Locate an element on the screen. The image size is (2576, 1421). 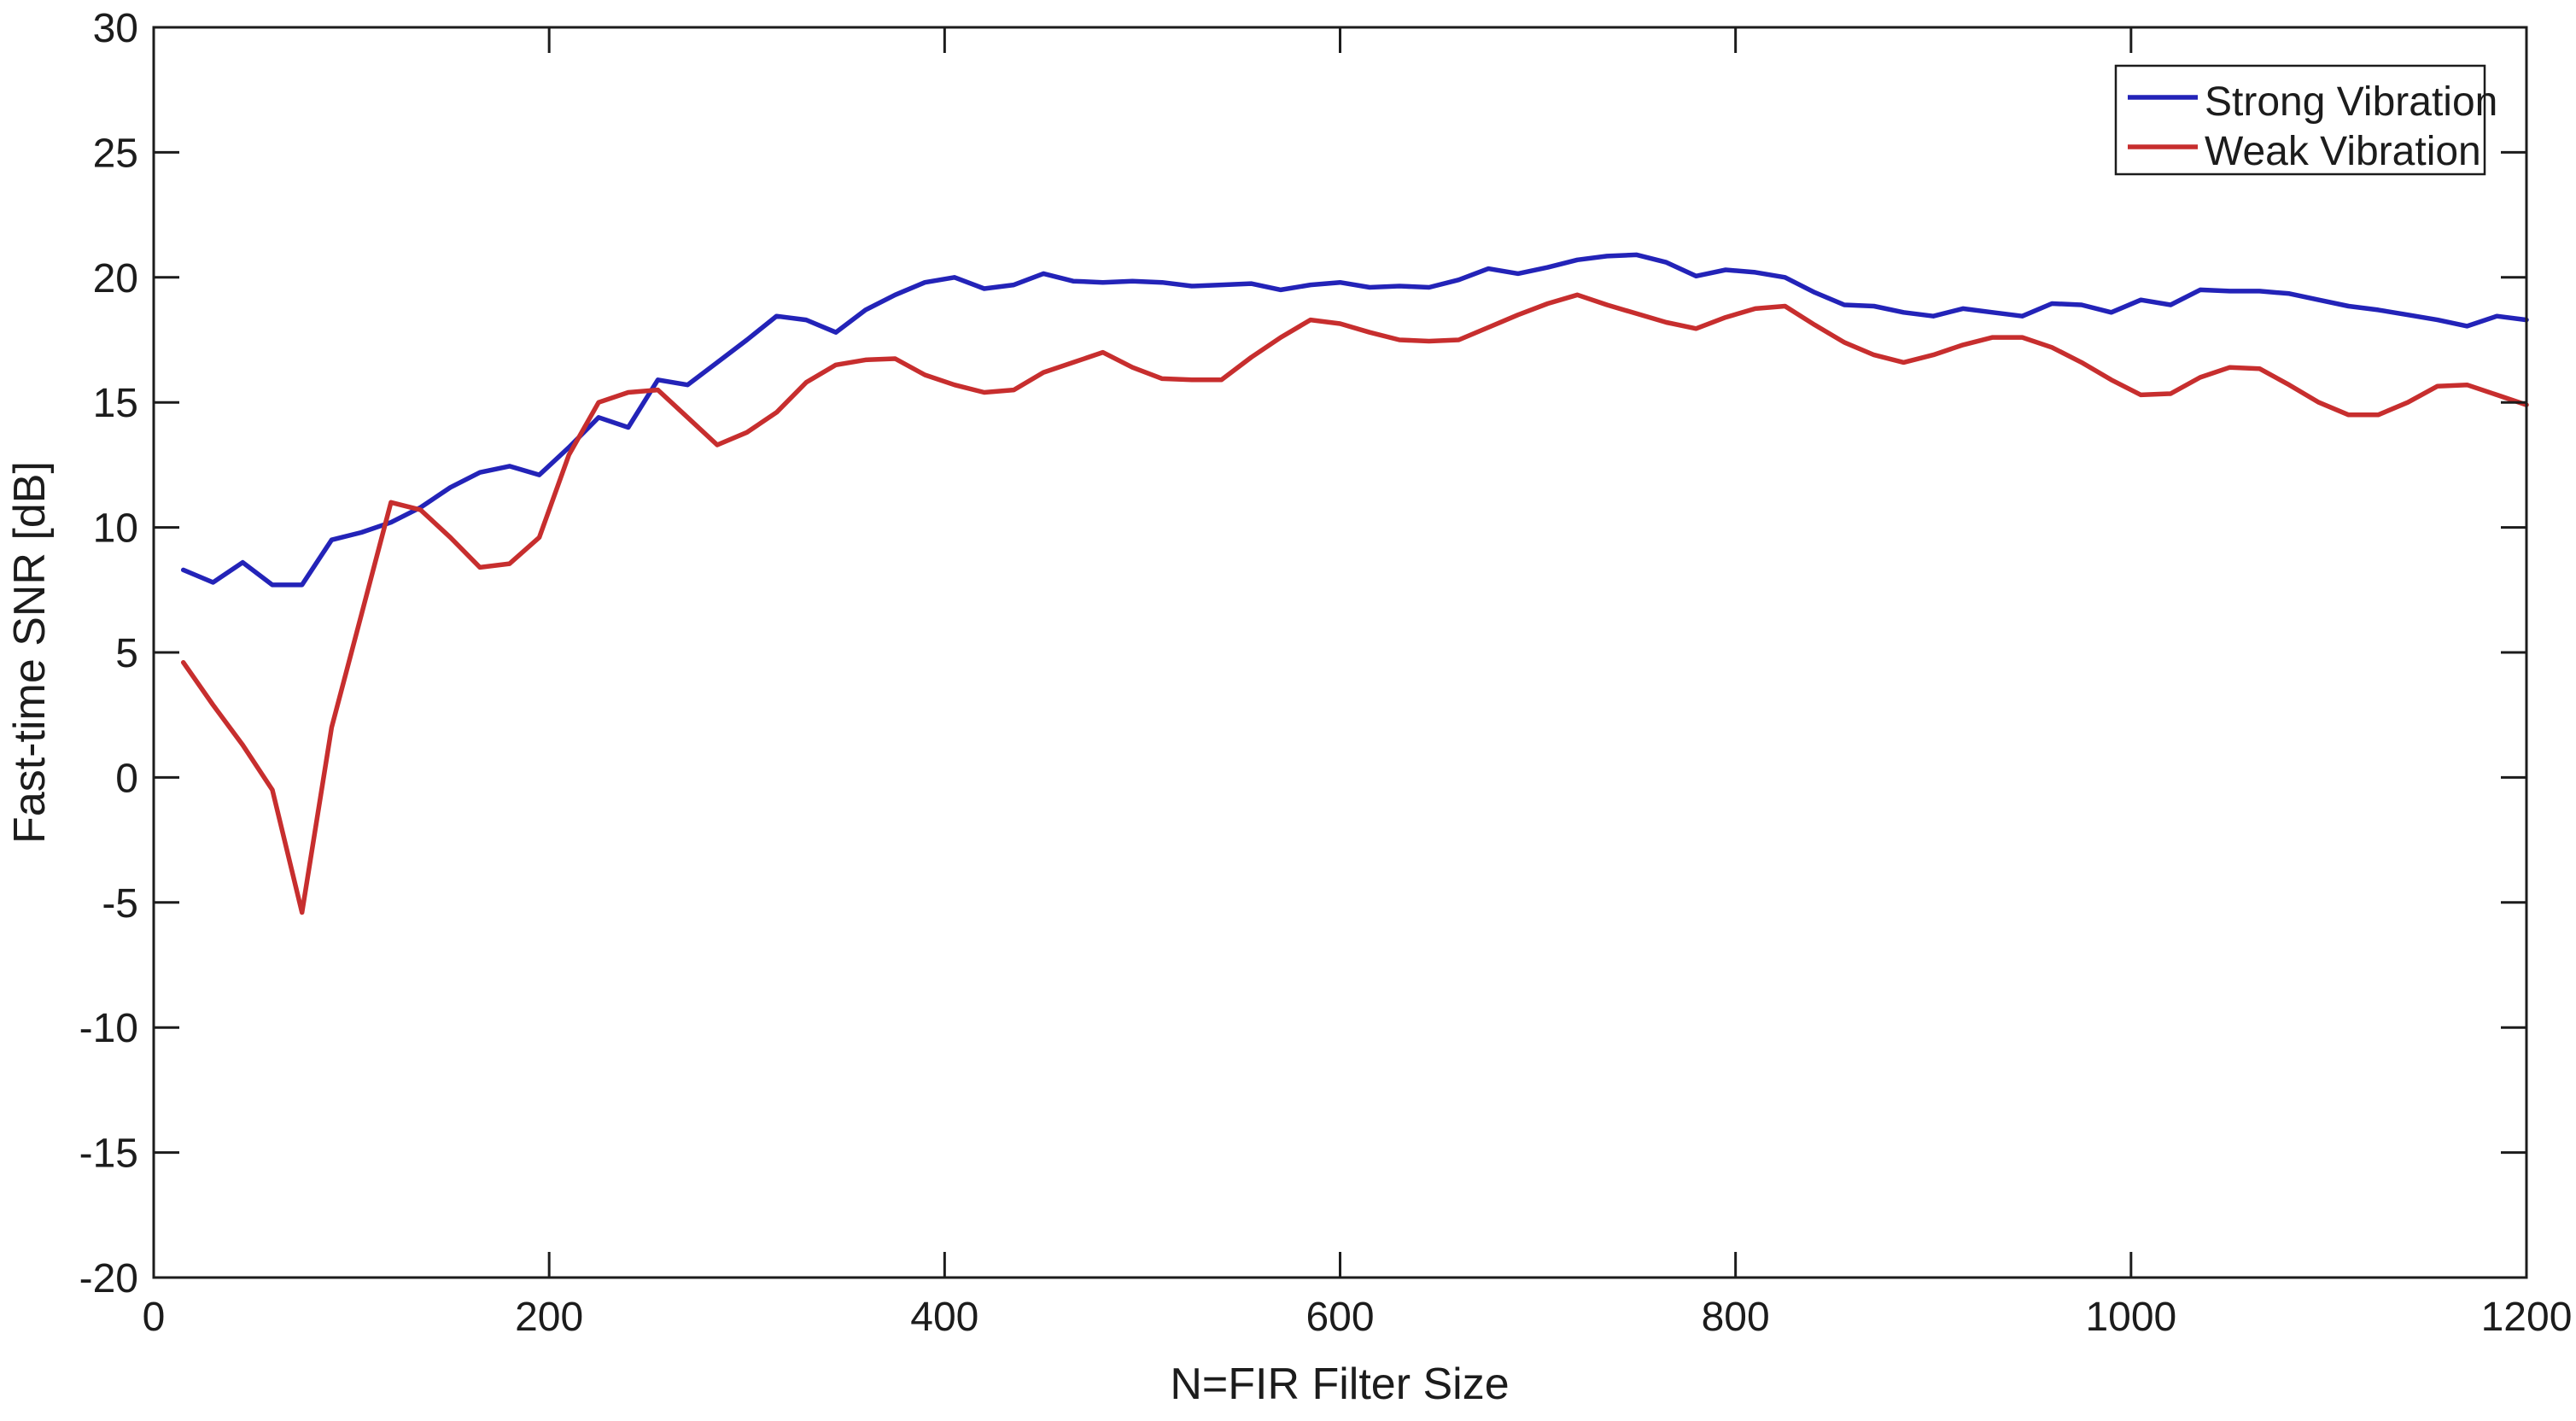
y-tick-label: 25 is located at coordinates (115, 153).